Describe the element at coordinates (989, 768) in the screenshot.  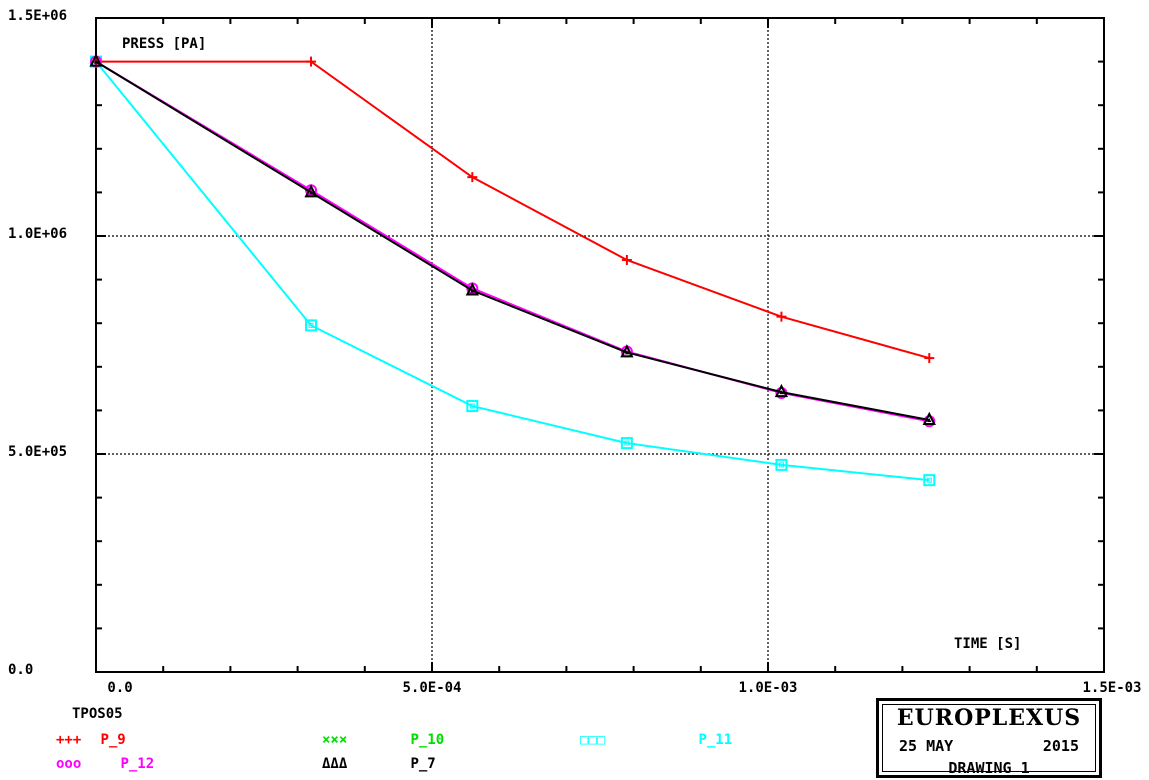
I see `drawing-number: DRAWING 1` at that location.